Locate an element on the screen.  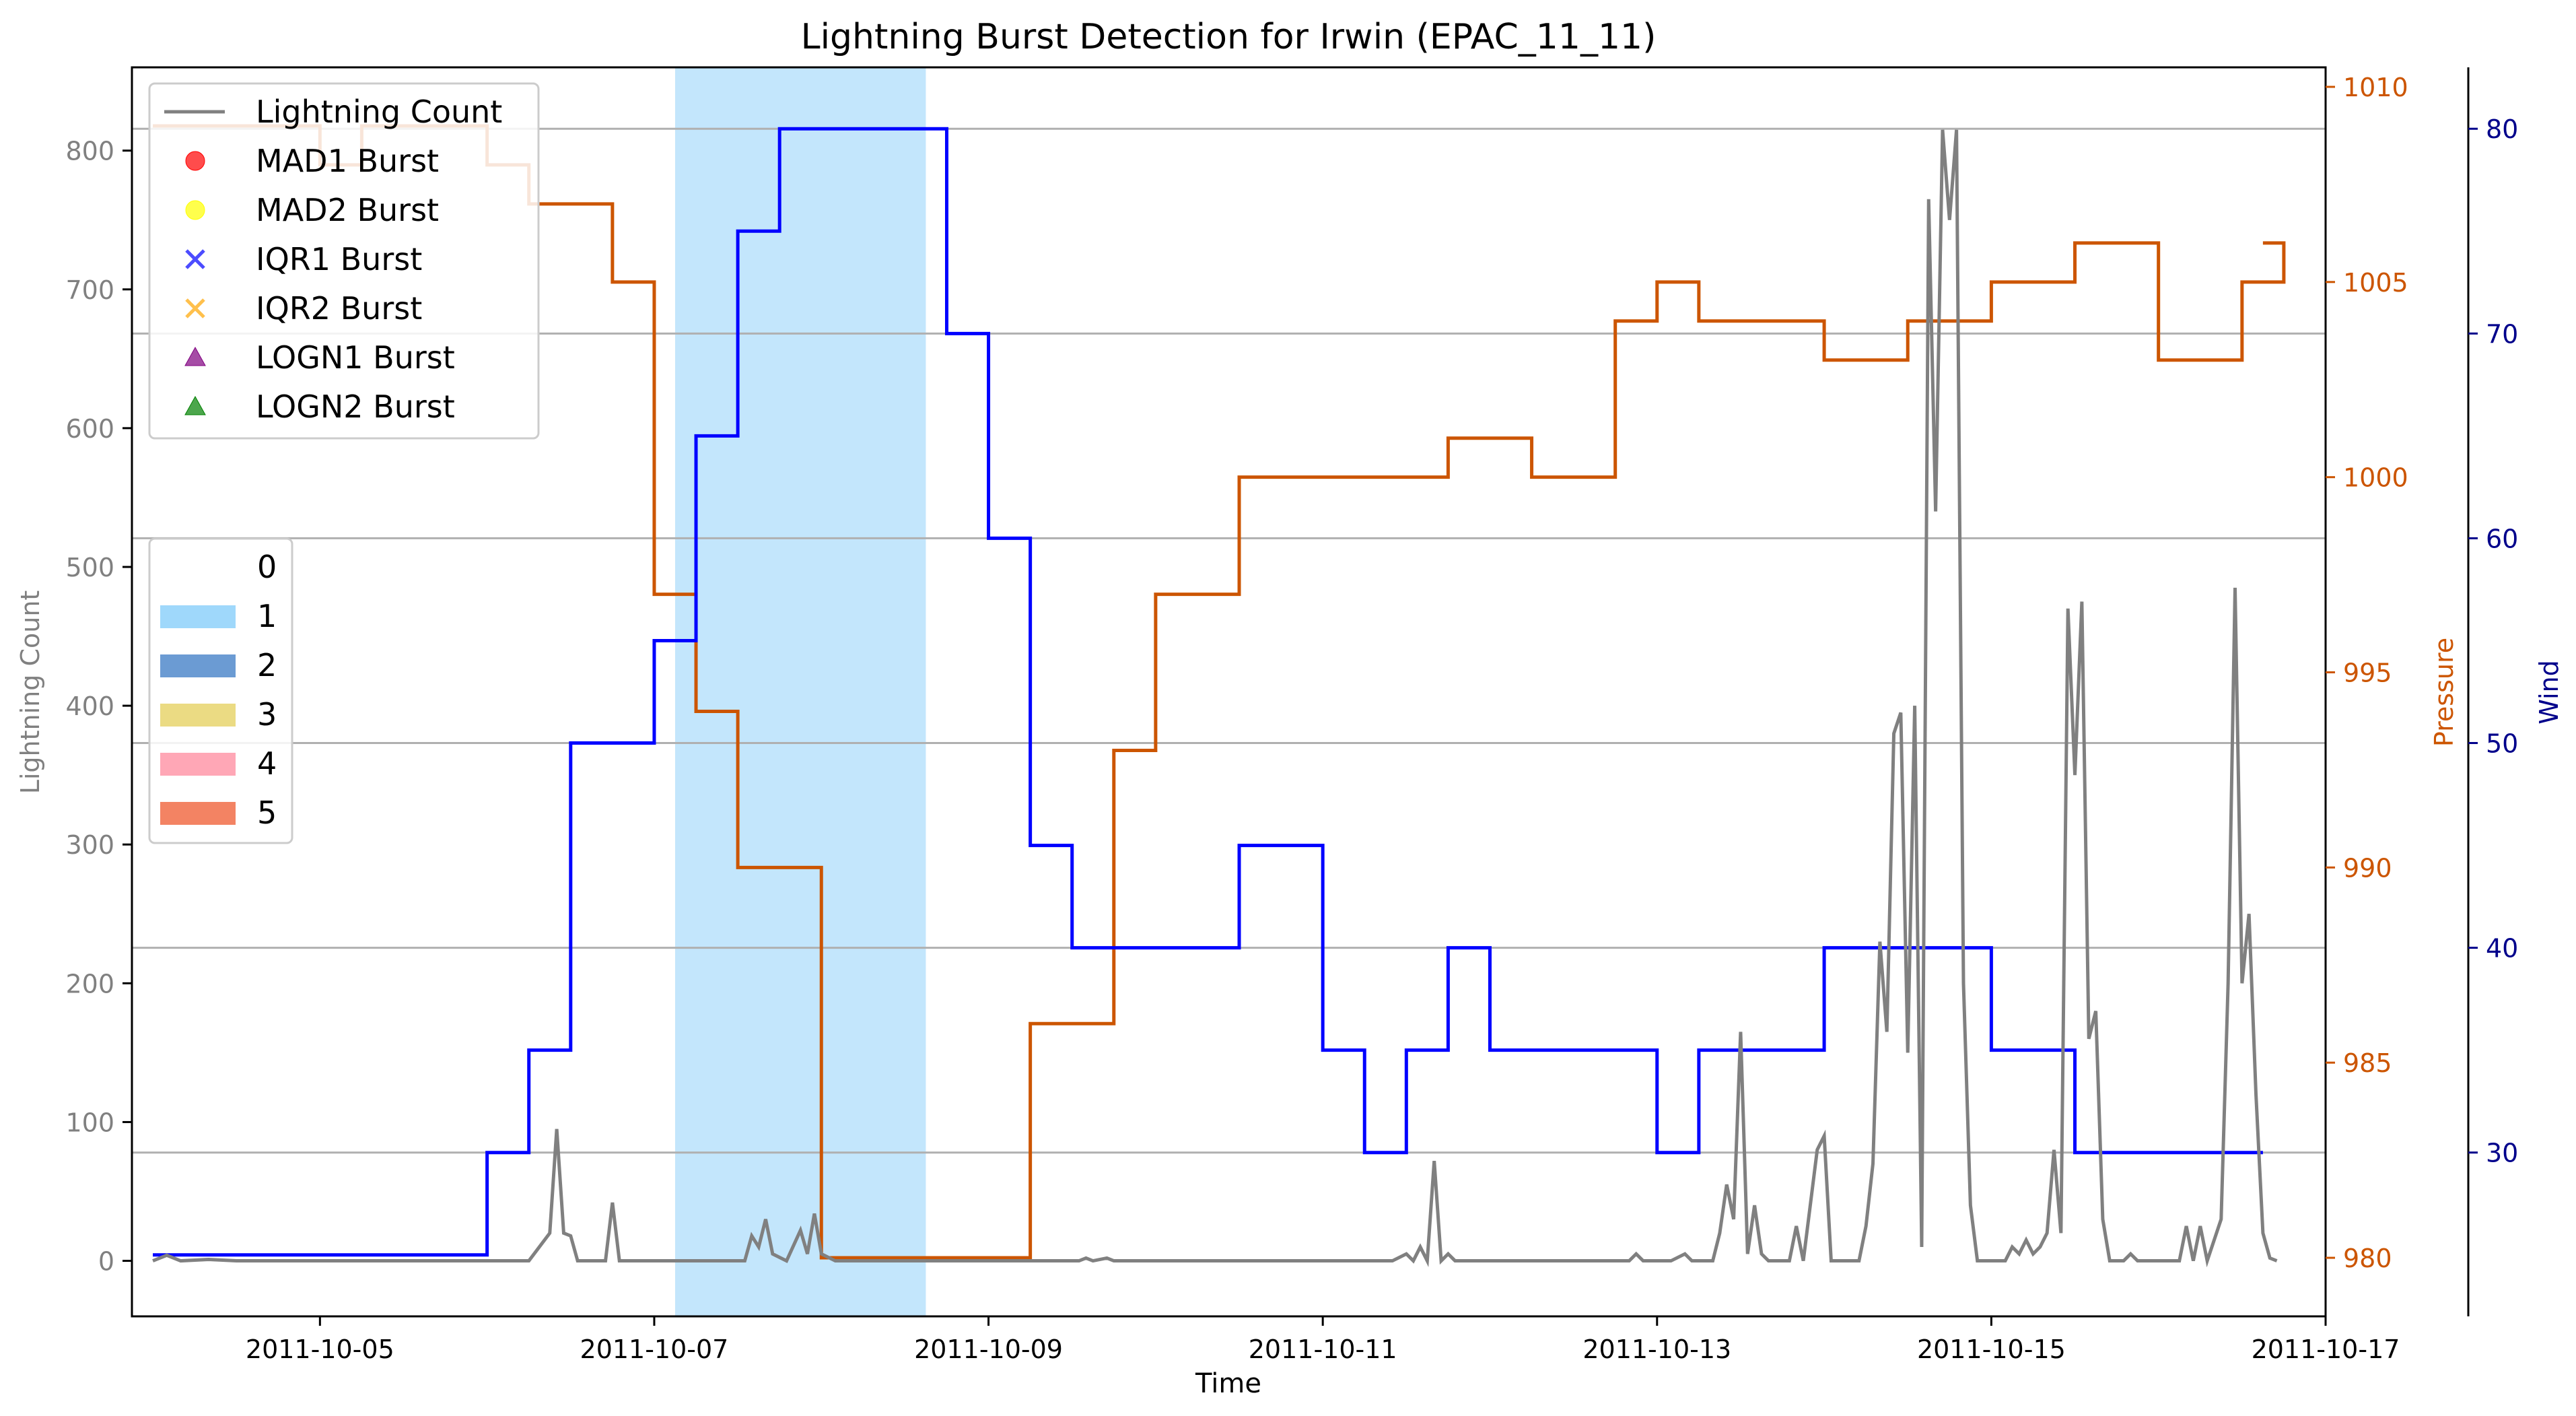
legend-category-label-4: 4 is located at coordinates (267, 763).